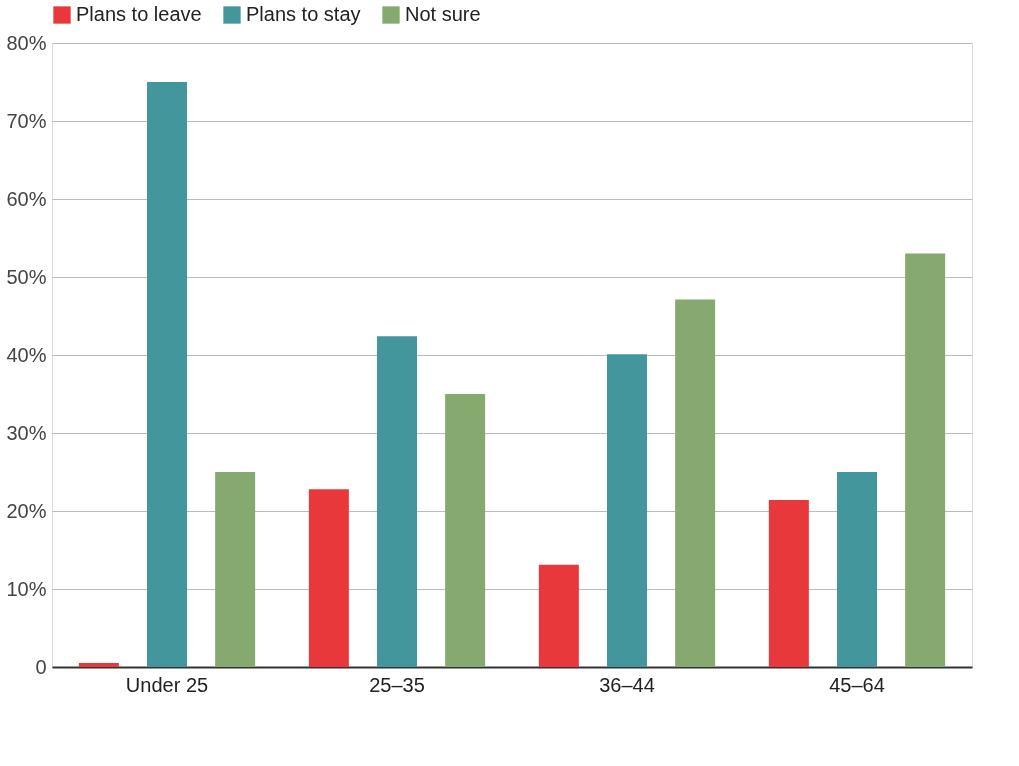 The image size is (1019, 766). What do you see at coordinates (26, 42) in the screenshot?
I see `y-tick-label: 80%` at bounding box center [26, 42].